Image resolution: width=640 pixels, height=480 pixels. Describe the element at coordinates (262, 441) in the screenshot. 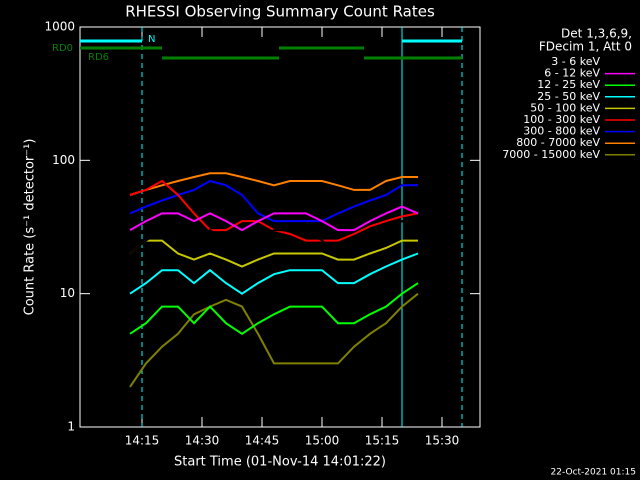

I see `x-tick-label: 14:45` at that location.